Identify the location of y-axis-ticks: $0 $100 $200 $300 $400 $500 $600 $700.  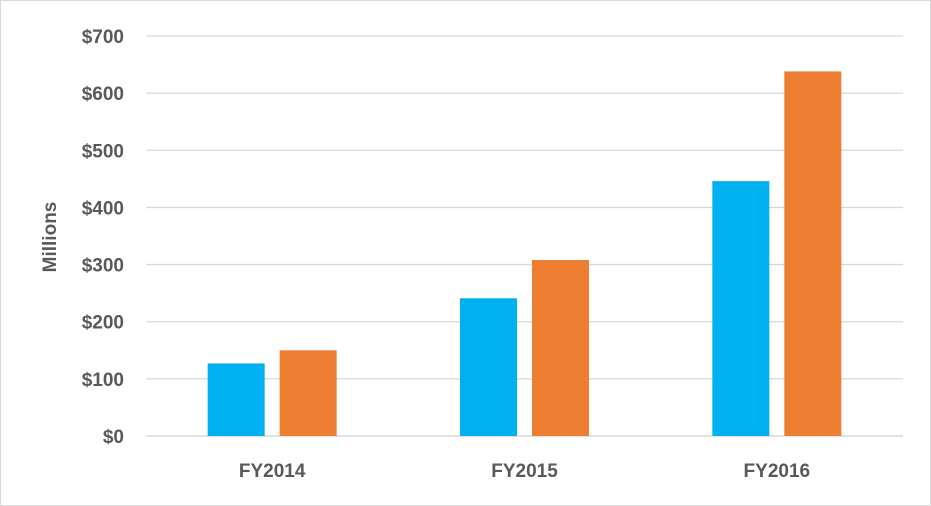
(103, 237).